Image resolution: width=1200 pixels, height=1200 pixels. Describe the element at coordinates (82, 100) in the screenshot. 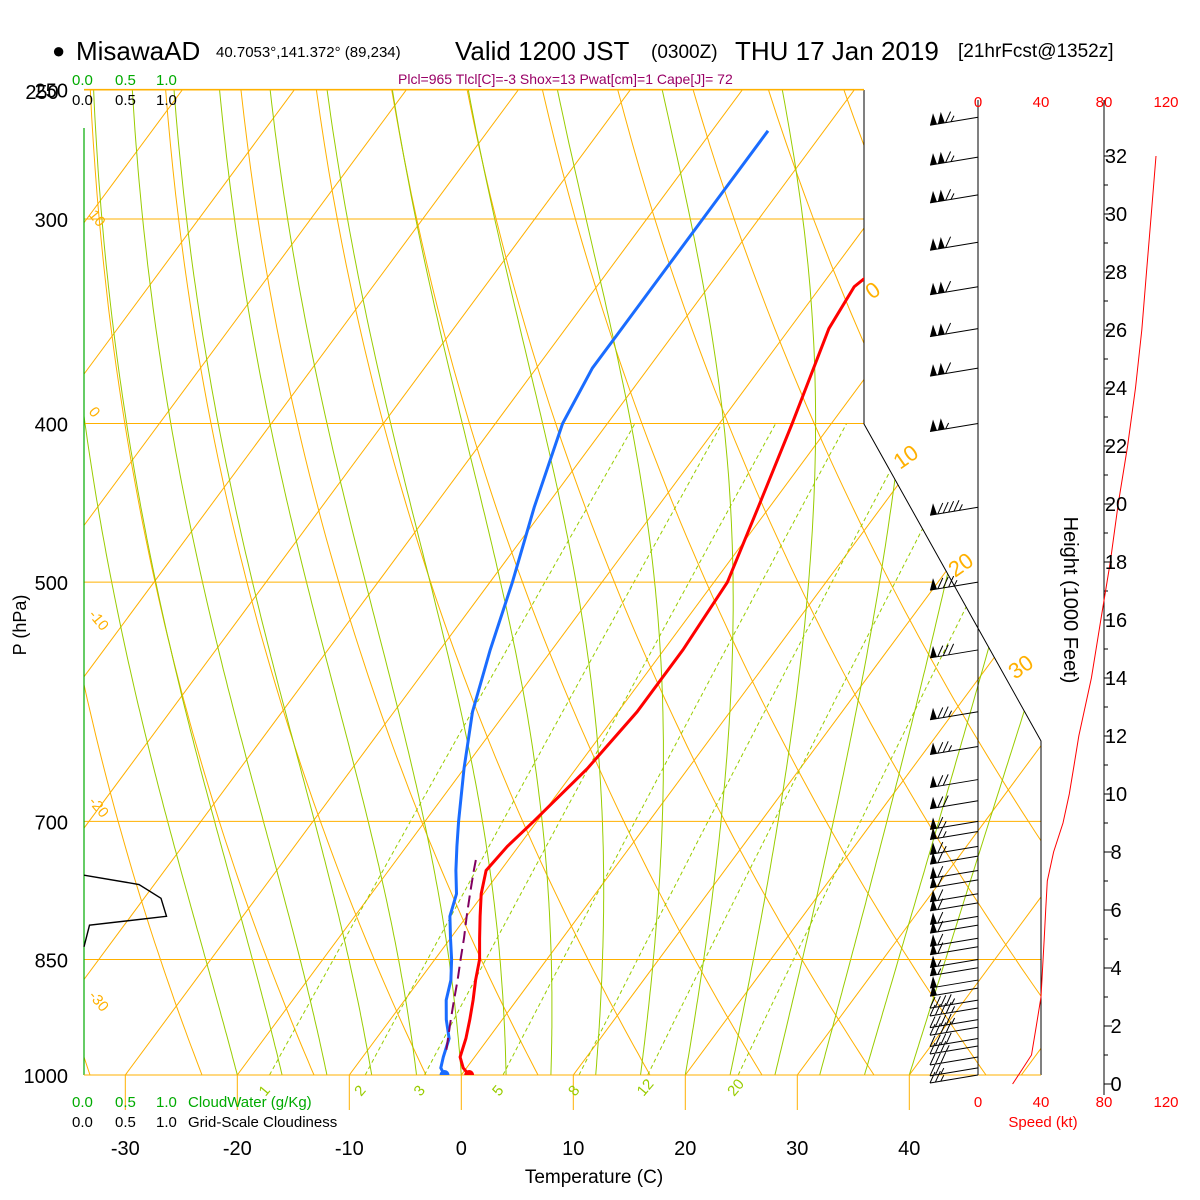

I see `cloudiness-top-tick: 0.0` at that location.